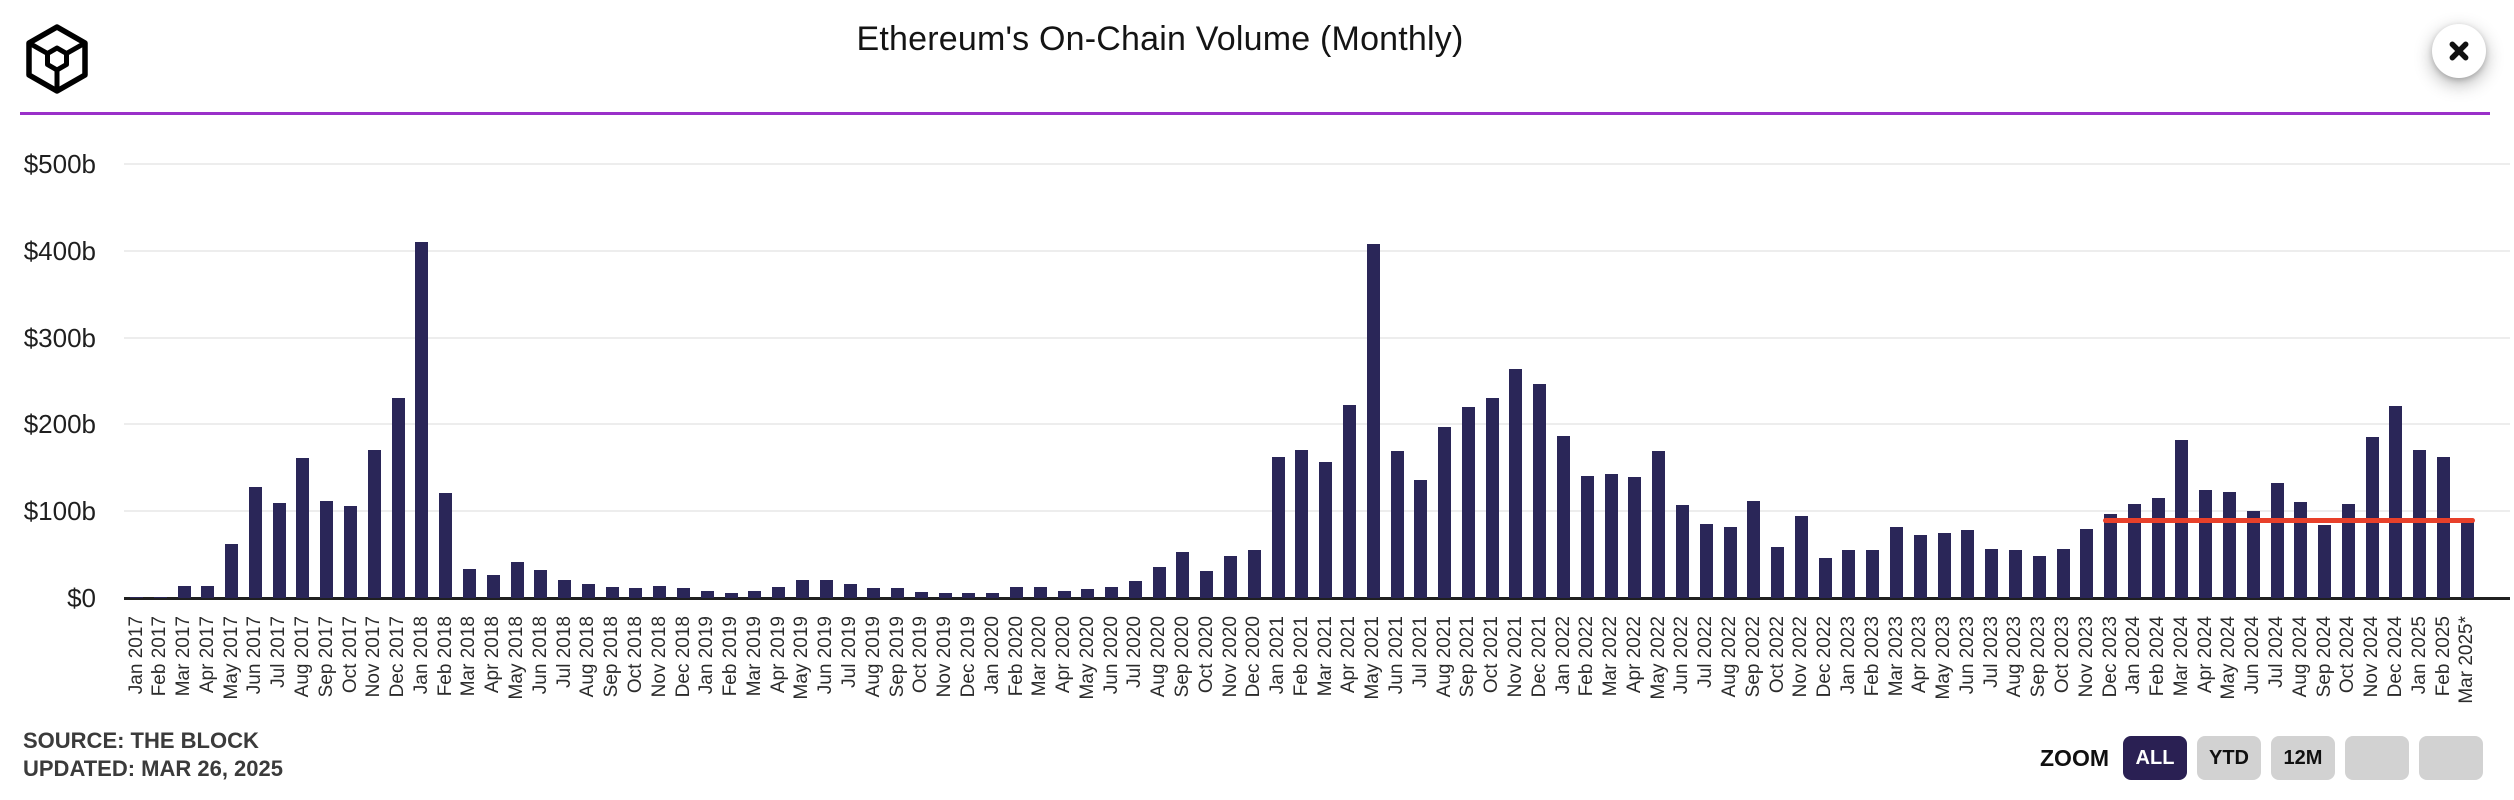 This screenshot has height=800, width=2514. Describe the element at coordinates (2229, 758) in the screenshot. I see `zoom-button-ytd: YTD` at that location.